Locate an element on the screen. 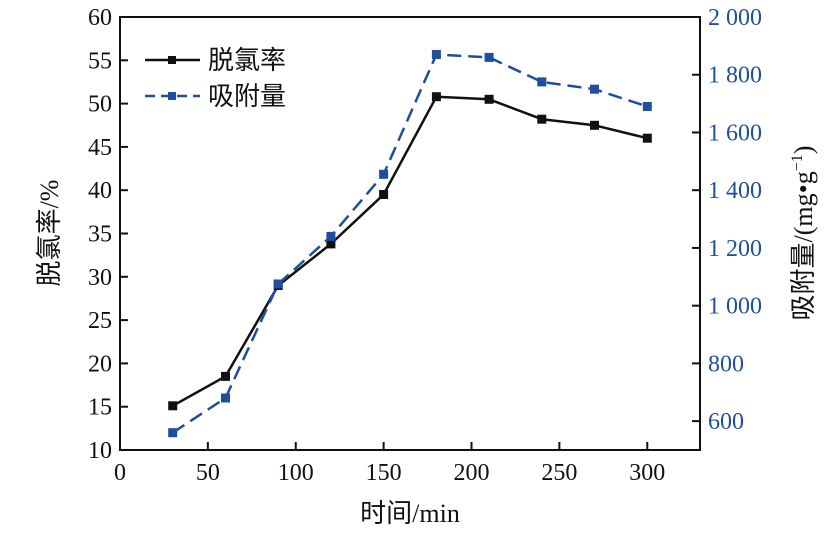  x-axis: 0 50 100 150 200 250 300 is located at coordinates (389, 464).